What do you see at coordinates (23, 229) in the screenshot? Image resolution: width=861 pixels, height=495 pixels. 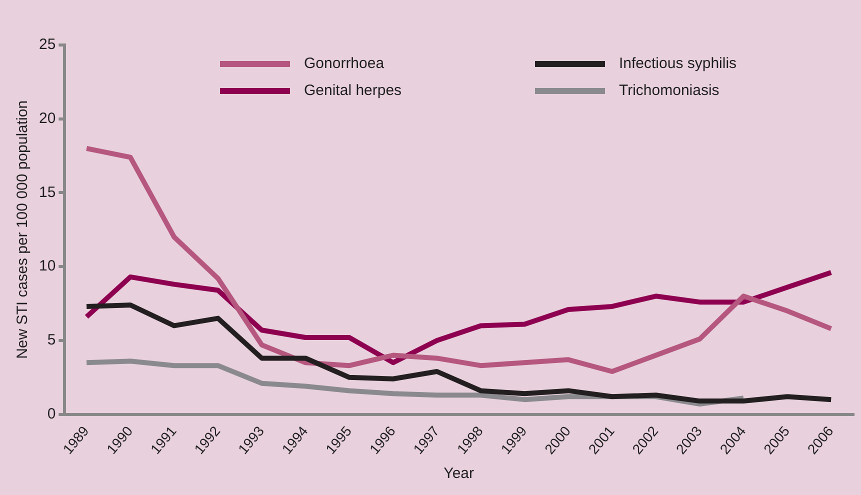 I see `y-axis-title: New STI cases per 100 000 population` at bounding box center [23, 229].